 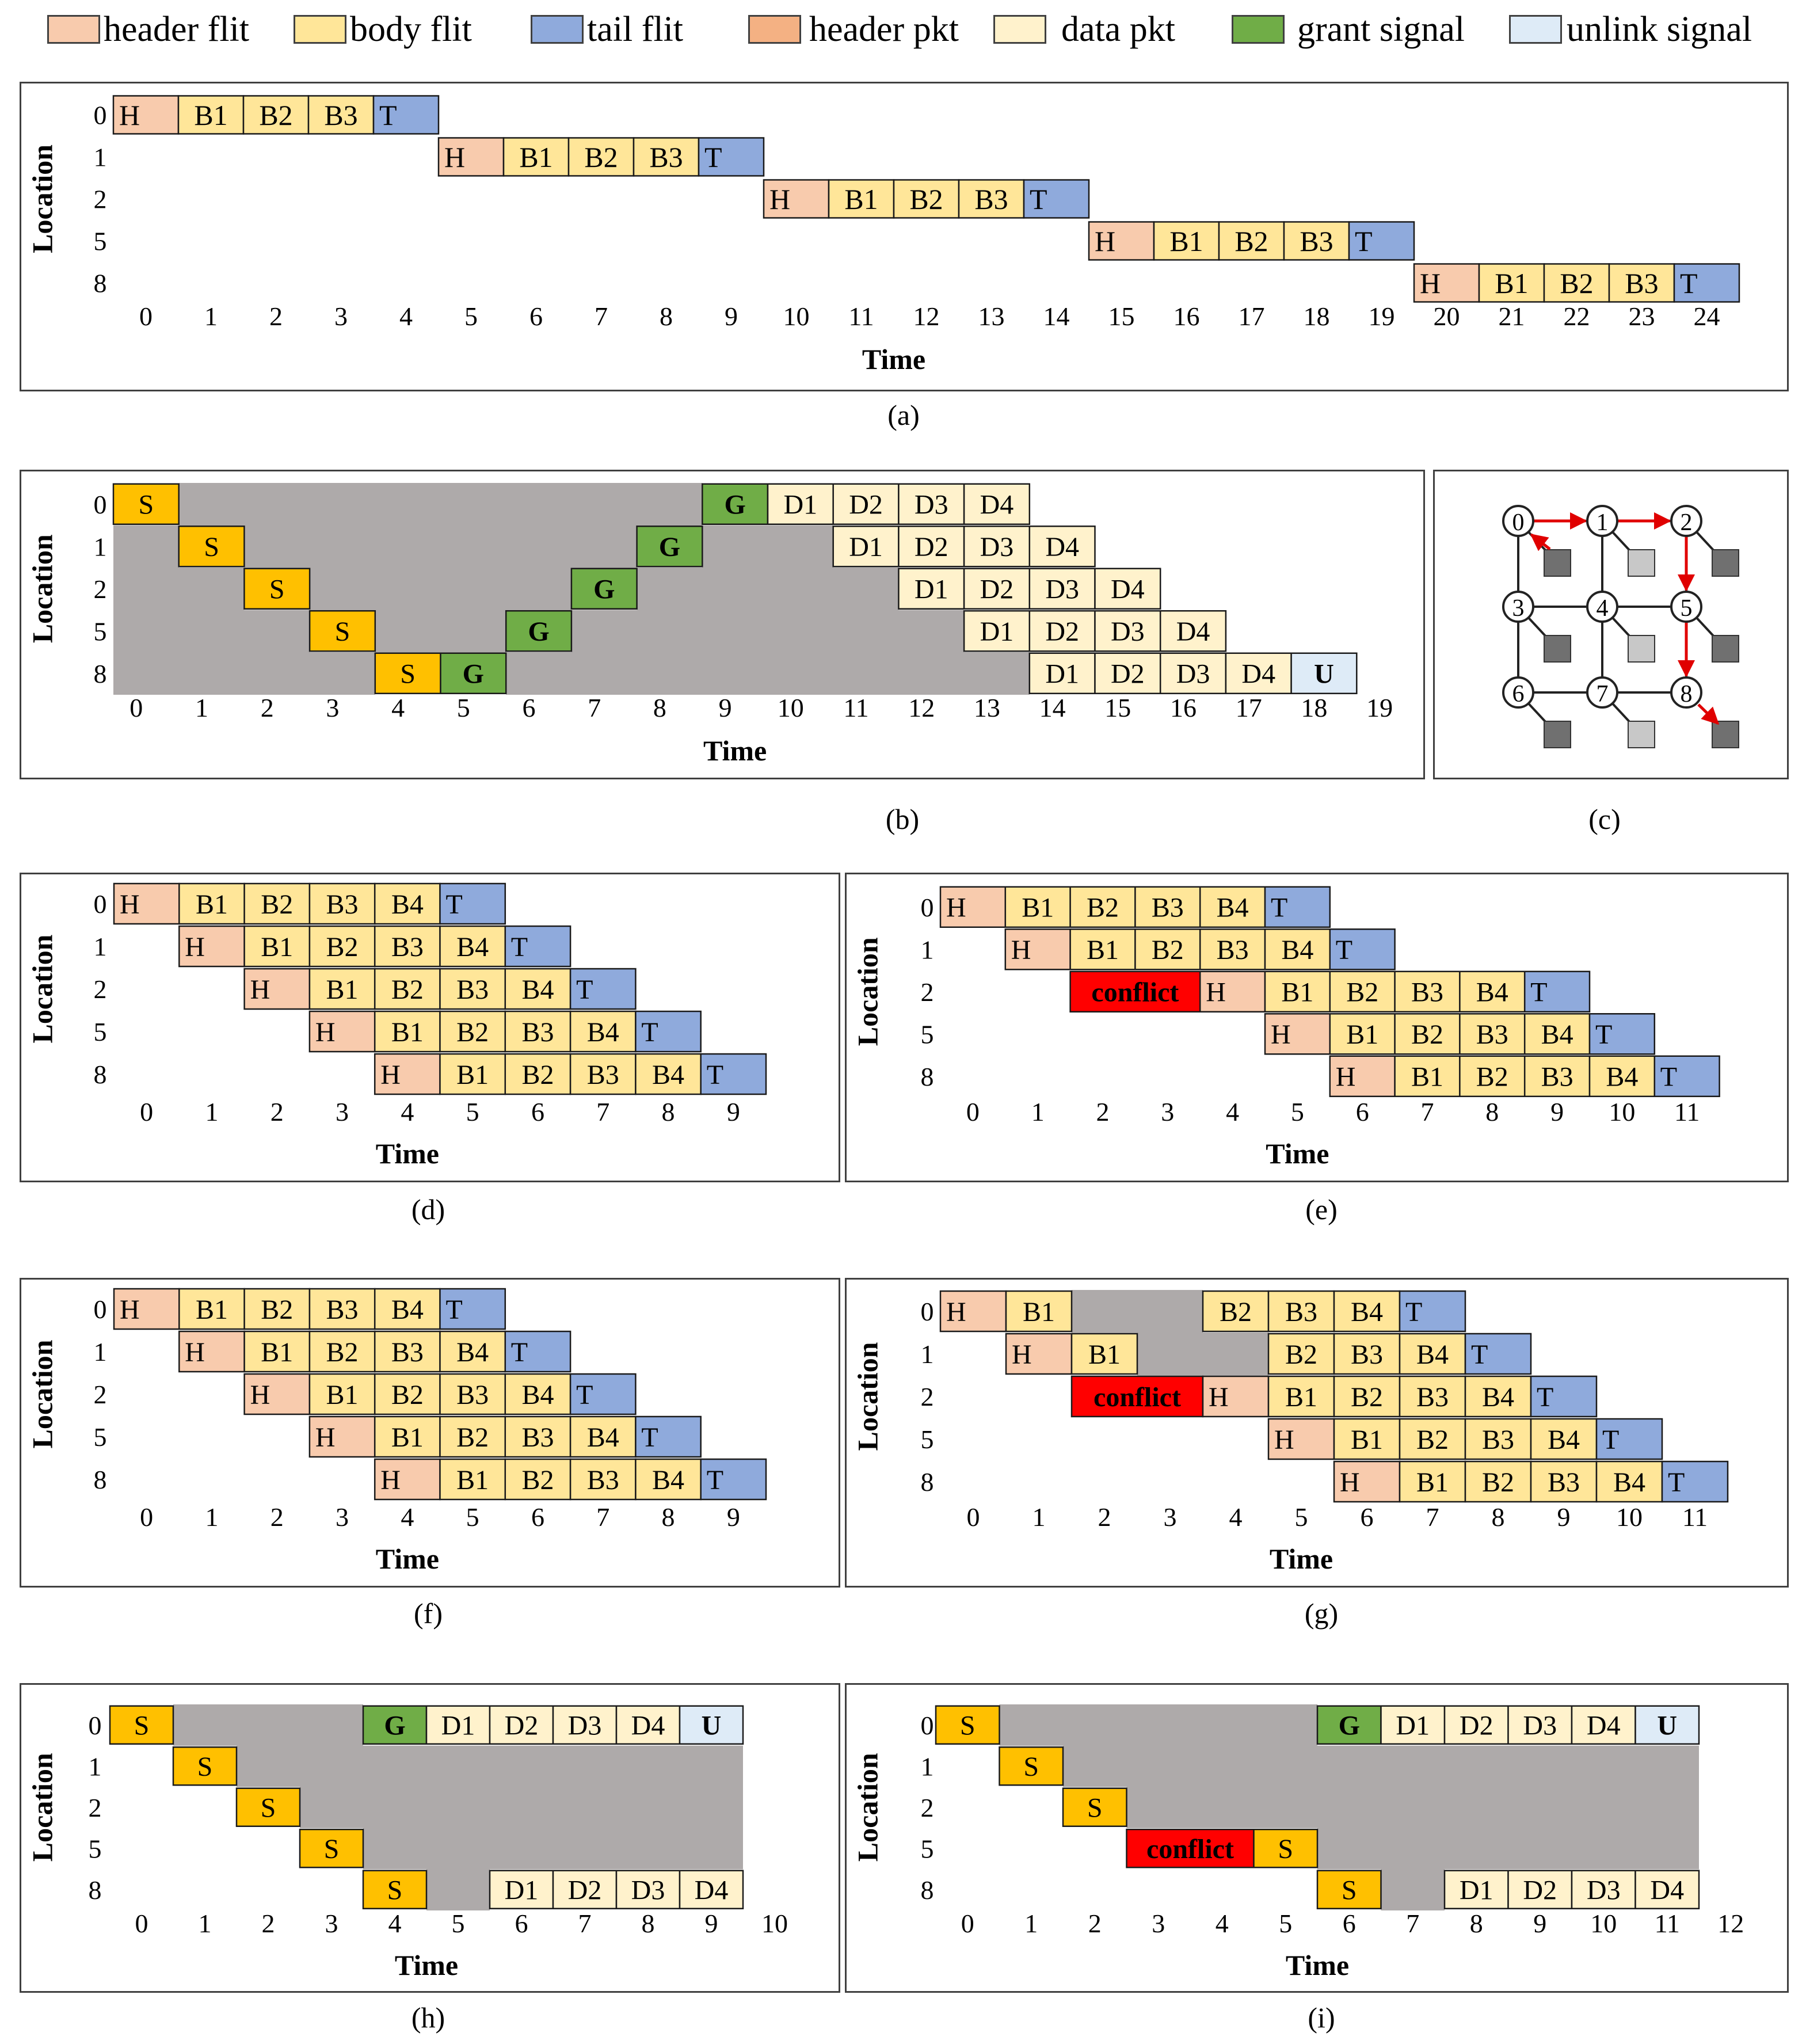 I want to click on caption-b: (b), so click(x=902, y=819).